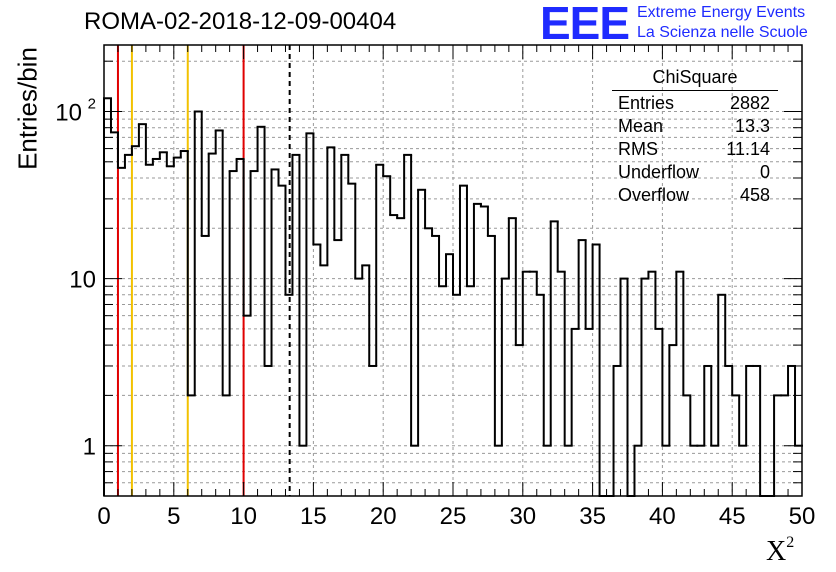  I want to click on stats-value: 0, so click(764, 172).